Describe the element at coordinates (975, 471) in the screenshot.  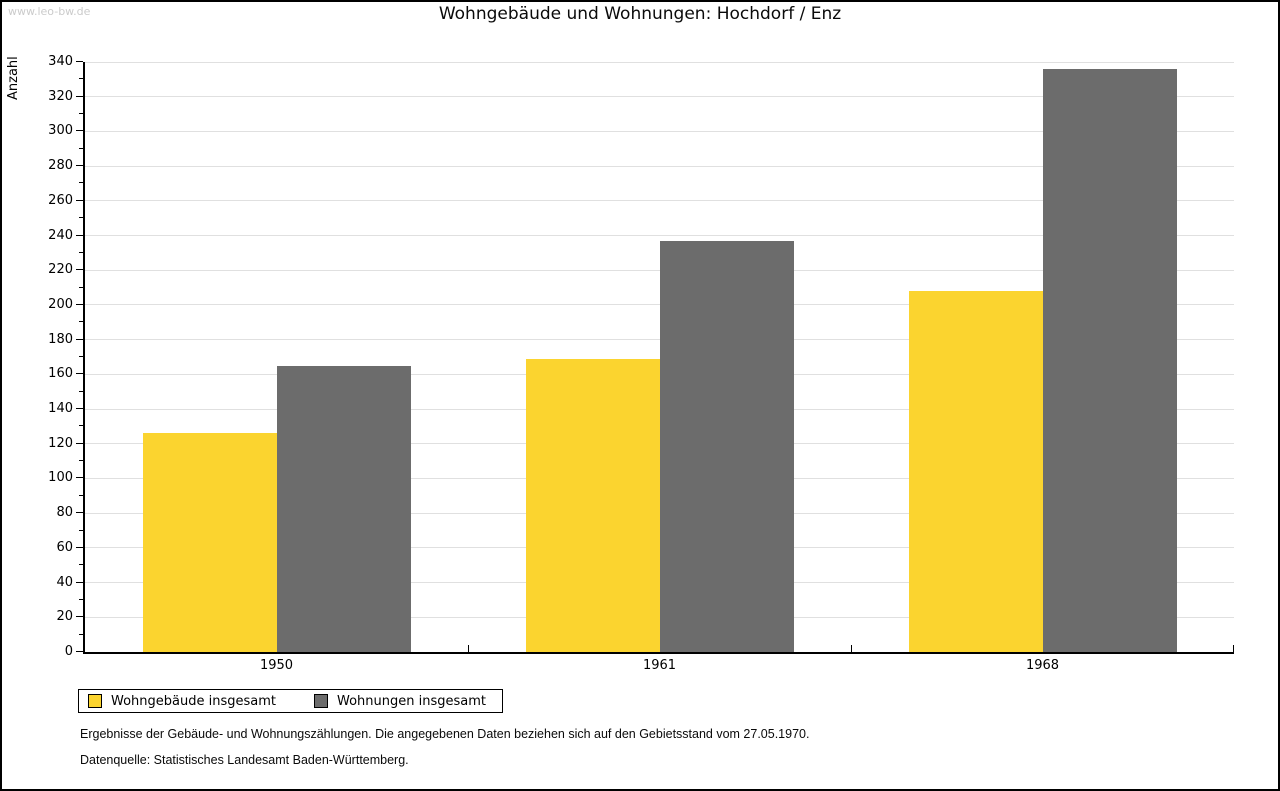
I see `bar-1968-series1` at that location.